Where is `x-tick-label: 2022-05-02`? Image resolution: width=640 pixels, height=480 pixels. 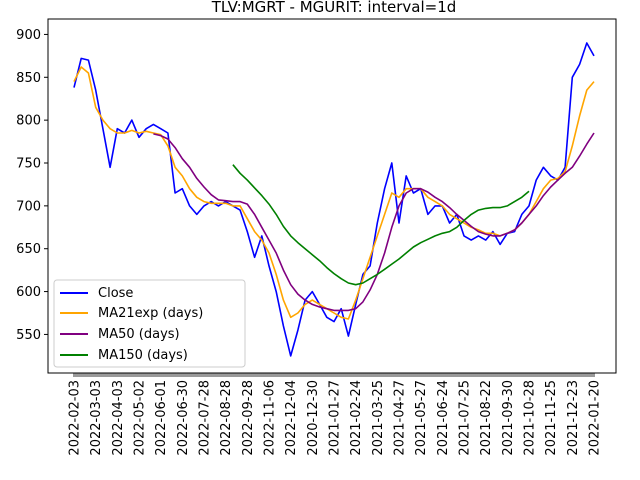
x-tick-label: 2022-05-02 is located at coordinates (140, 418).